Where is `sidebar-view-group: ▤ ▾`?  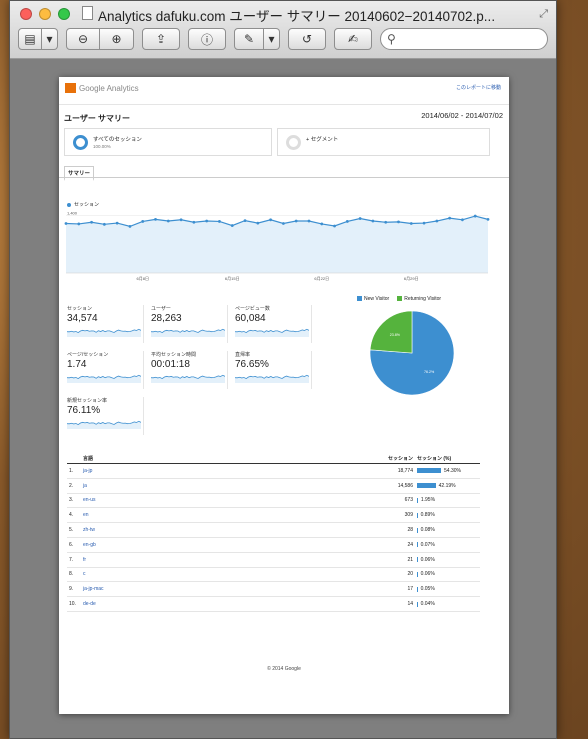 sidebar-view-group: ▤ ▾ is located at coordinates (38, 39).